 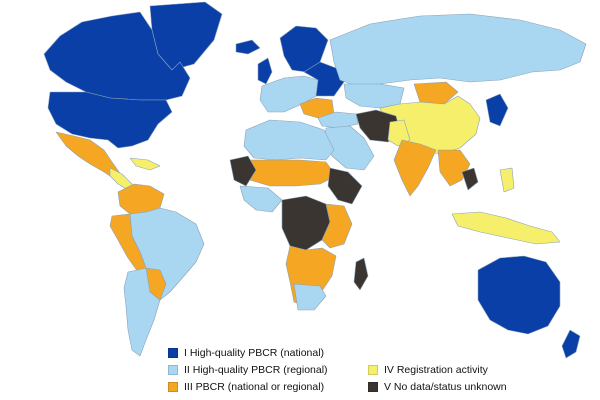 I want to click on legend-label-registration: IV Registration activity, so click(x=436, y=370).